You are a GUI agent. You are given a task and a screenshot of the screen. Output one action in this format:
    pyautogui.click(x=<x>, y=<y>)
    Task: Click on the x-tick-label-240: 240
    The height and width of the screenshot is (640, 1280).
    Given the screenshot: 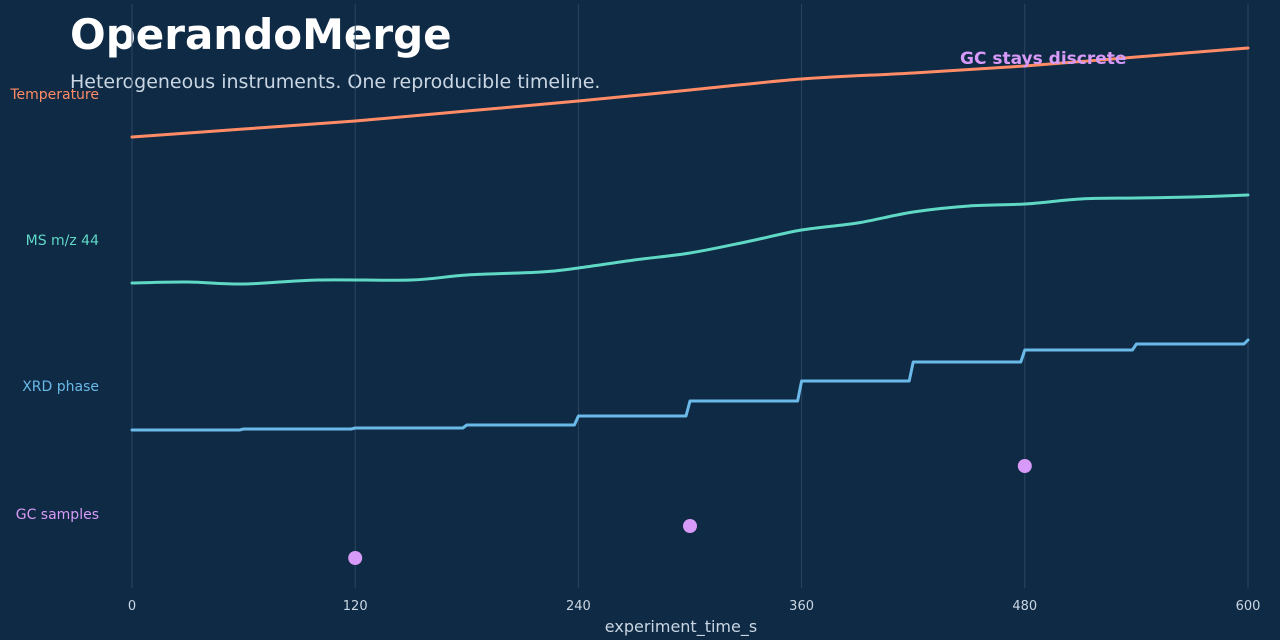 What is the action you would take?
    pyautogui.click(x=578, y=606)
    